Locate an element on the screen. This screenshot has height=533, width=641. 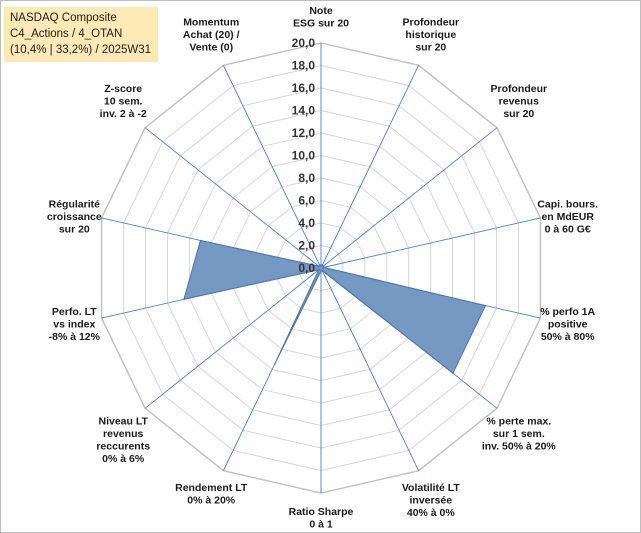
tick-label: 4,0 is located at coordinates (306, 223).